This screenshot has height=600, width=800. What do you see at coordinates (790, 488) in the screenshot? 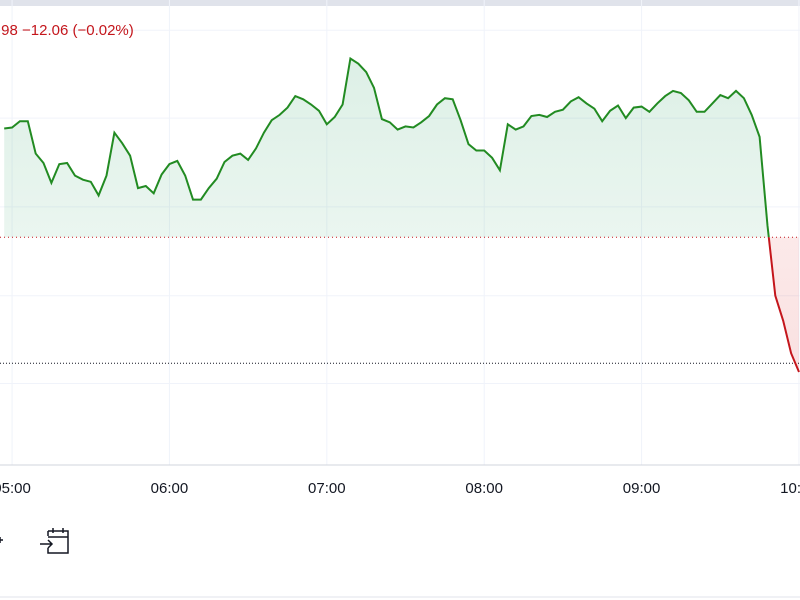
I see `x-tick-label: 10:00` at bounding box center [790, 488].